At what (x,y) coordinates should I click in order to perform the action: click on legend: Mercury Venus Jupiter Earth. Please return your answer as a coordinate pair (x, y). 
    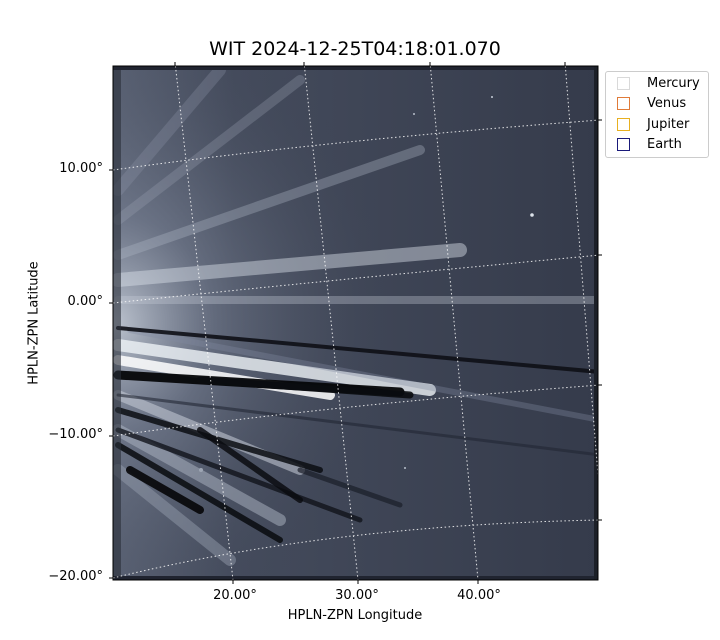
    Looking at the image, I should click on (657, 114).